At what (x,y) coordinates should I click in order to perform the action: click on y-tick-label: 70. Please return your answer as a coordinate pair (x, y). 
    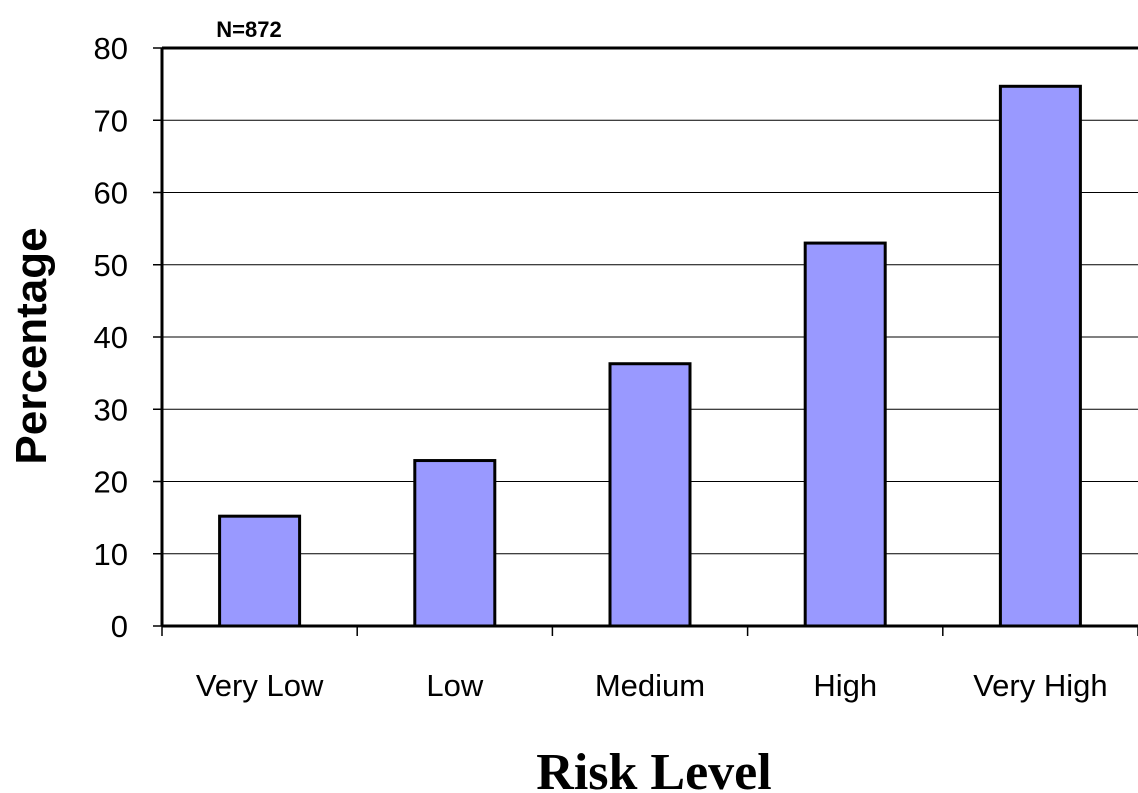
    Looking at the image, I should click on (111, 120).